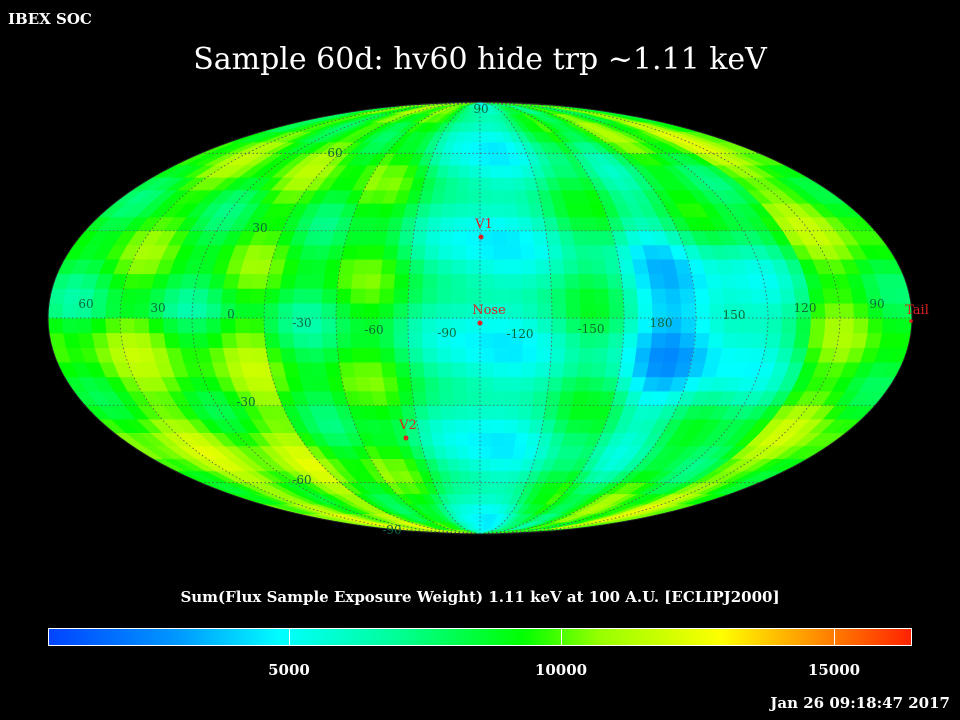  I want to click on lat-label-30: 30, so click(259, 228).